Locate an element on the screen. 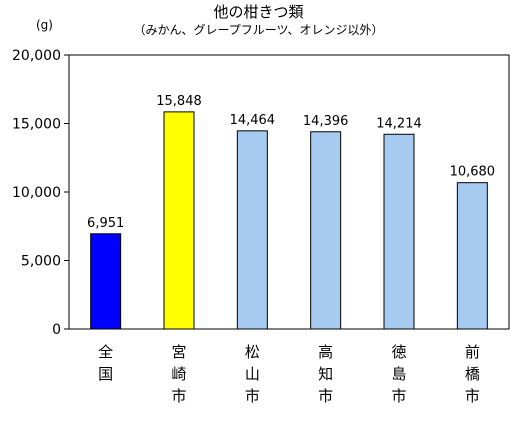 This screenshot has height=432, width=517. y-tick-label: 5,000 is located at coordinates (41, 262).